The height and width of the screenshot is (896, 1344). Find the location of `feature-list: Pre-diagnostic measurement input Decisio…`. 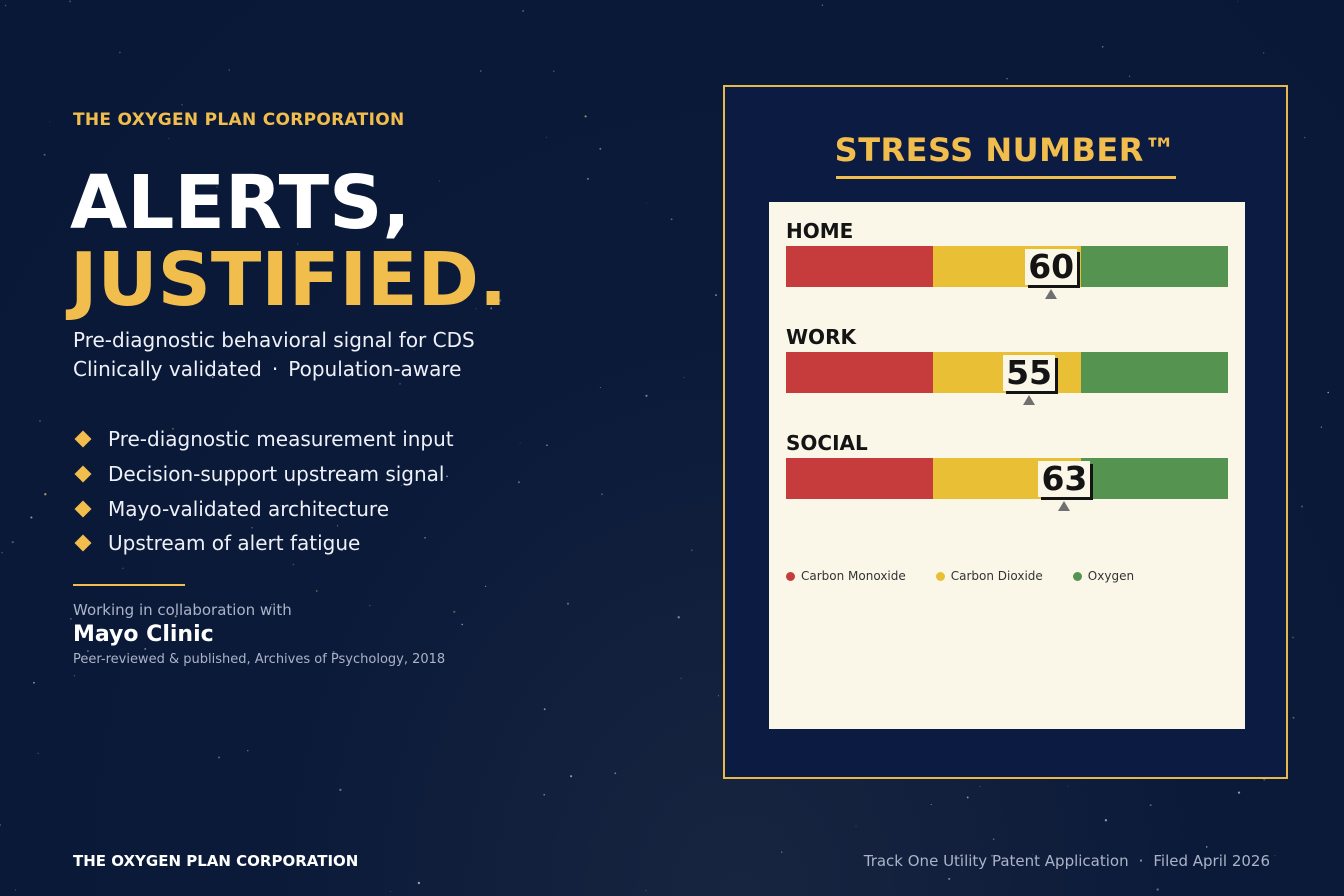

feature-list: Pre-diagnostic measurement input Decisio… is located at coordinates (263, 491).